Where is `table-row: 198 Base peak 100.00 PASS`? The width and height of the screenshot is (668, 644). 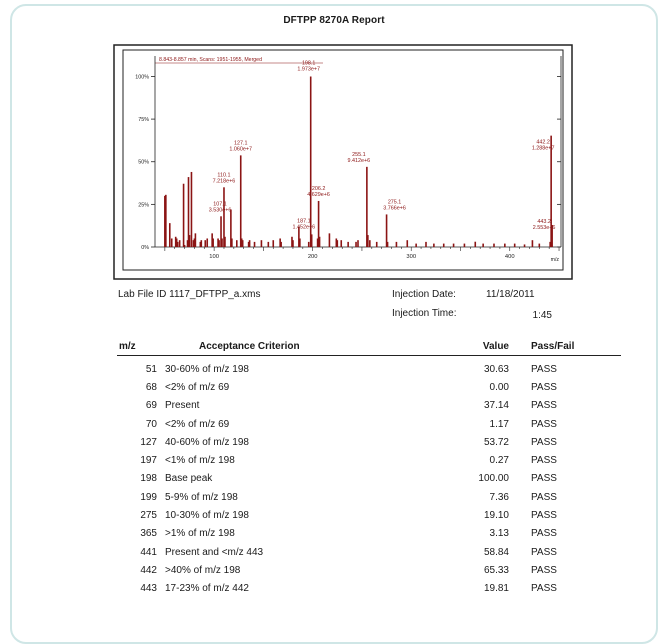 table-row: 198 Base peak 100.00 PASS is located at coordinates (369, 479).